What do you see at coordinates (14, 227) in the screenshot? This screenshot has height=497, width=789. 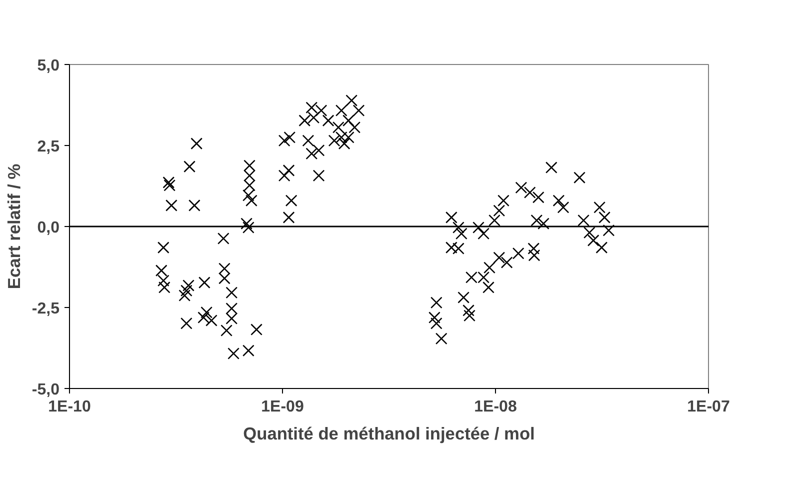 I see `y-axis-title: Ecart relatif / %` at bounding box center [14, 227].